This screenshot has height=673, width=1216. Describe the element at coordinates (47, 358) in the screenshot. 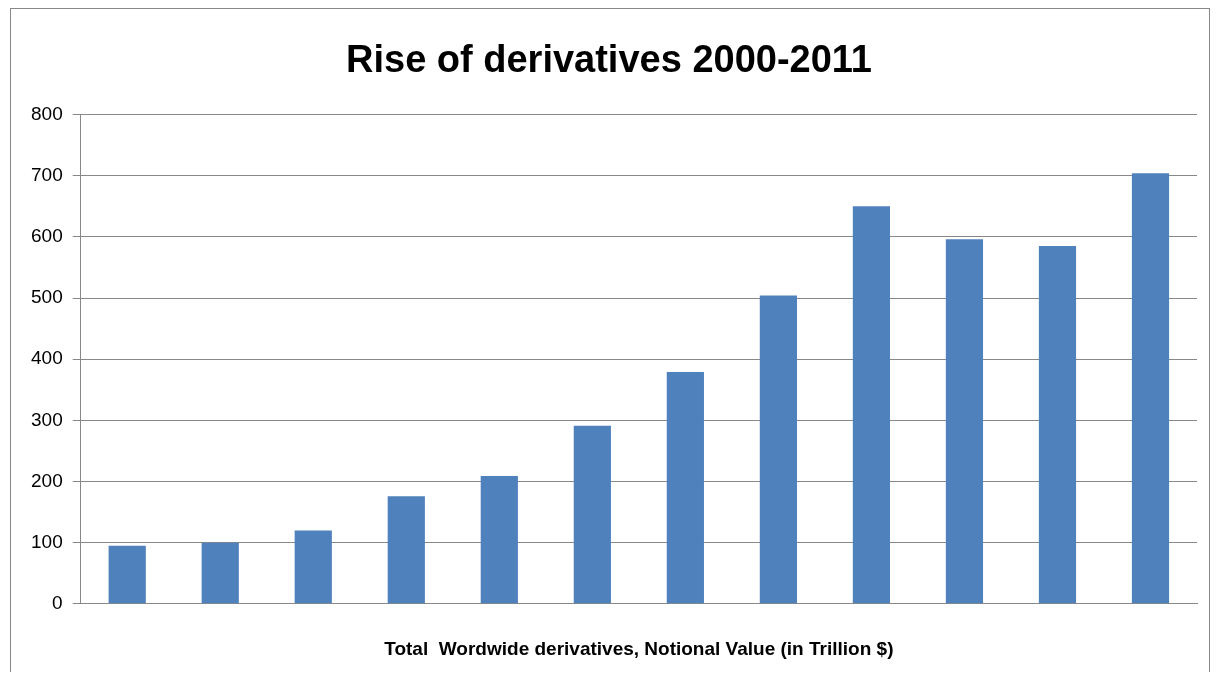

I see `y-tick-label: 400` at that location.